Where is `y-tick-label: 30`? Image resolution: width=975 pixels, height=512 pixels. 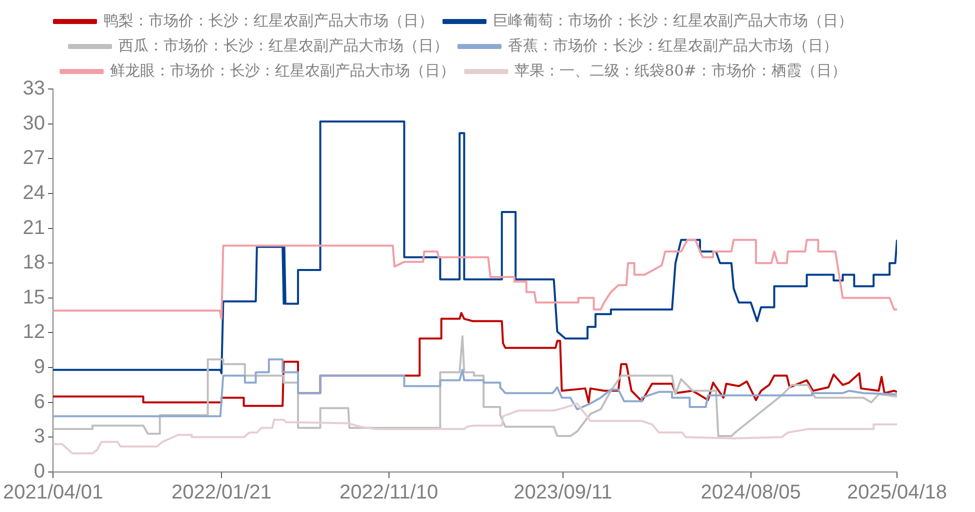
y-tick-label: 30 is located at coordinates (34, 123).